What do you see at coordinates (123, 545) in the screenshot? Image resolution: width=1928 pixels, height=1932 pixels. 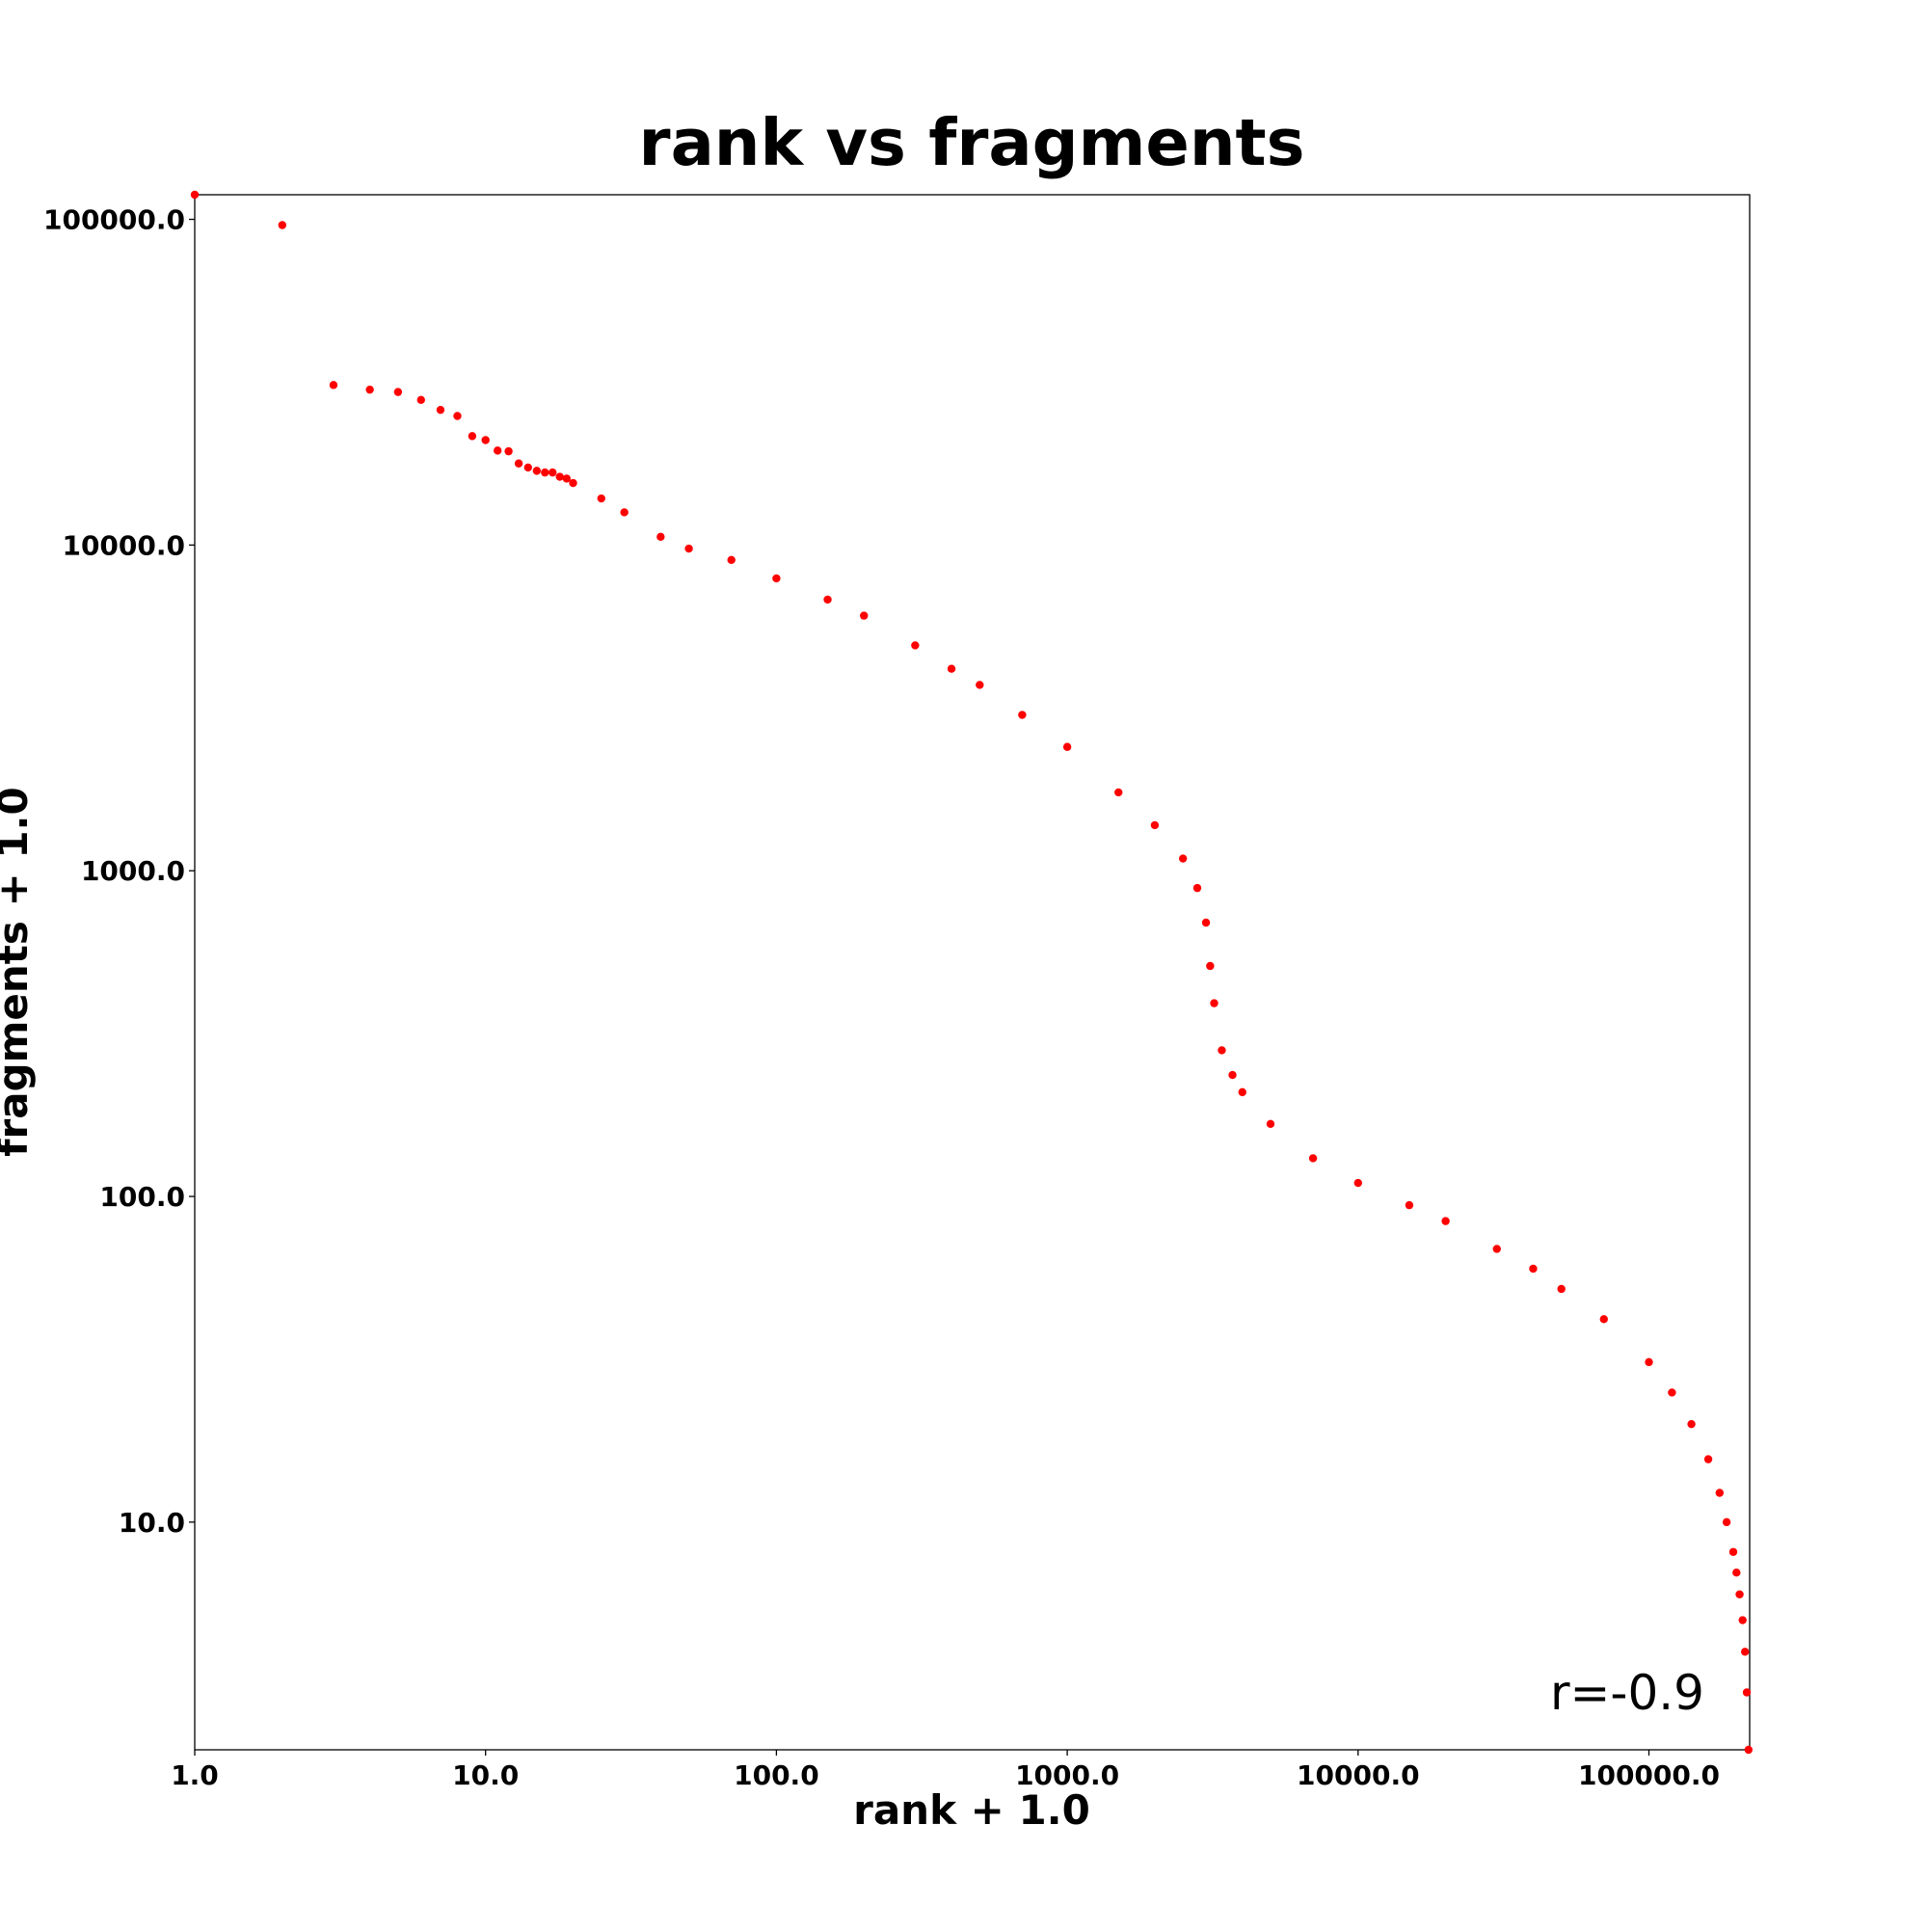 I see `y-tick-label: 10000.0` at bounding box center [123, 545].